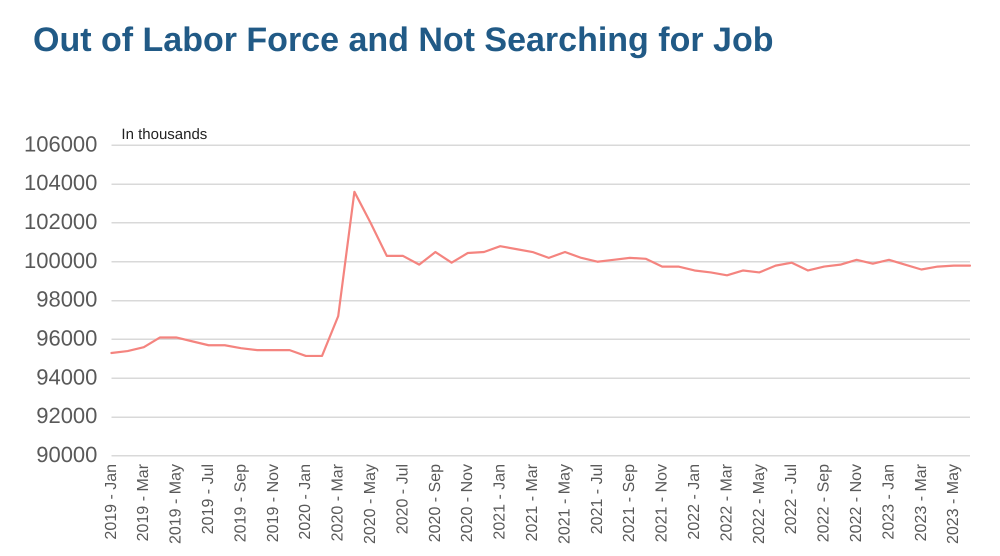  I want to click on x-tick-label: 2019 - May, so click(176, 504).